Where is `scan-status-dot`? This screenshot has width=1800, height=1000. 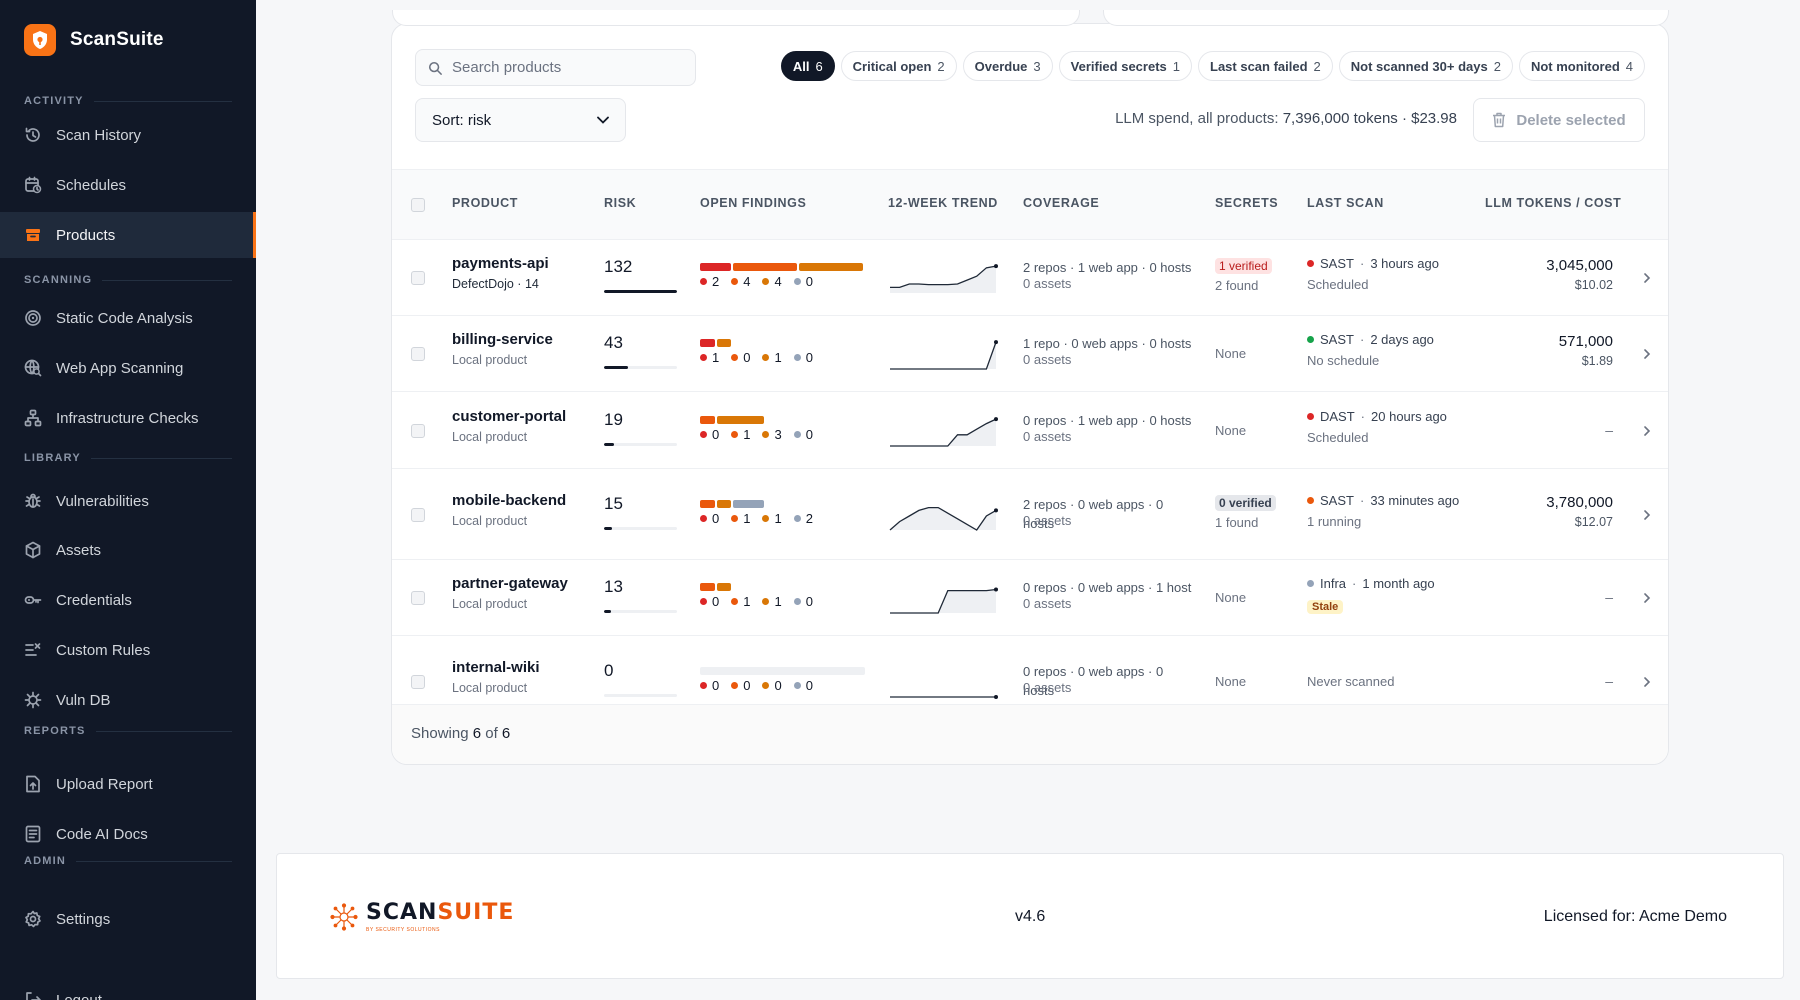 scan-status-dot is located at coordinates (1310, 339).